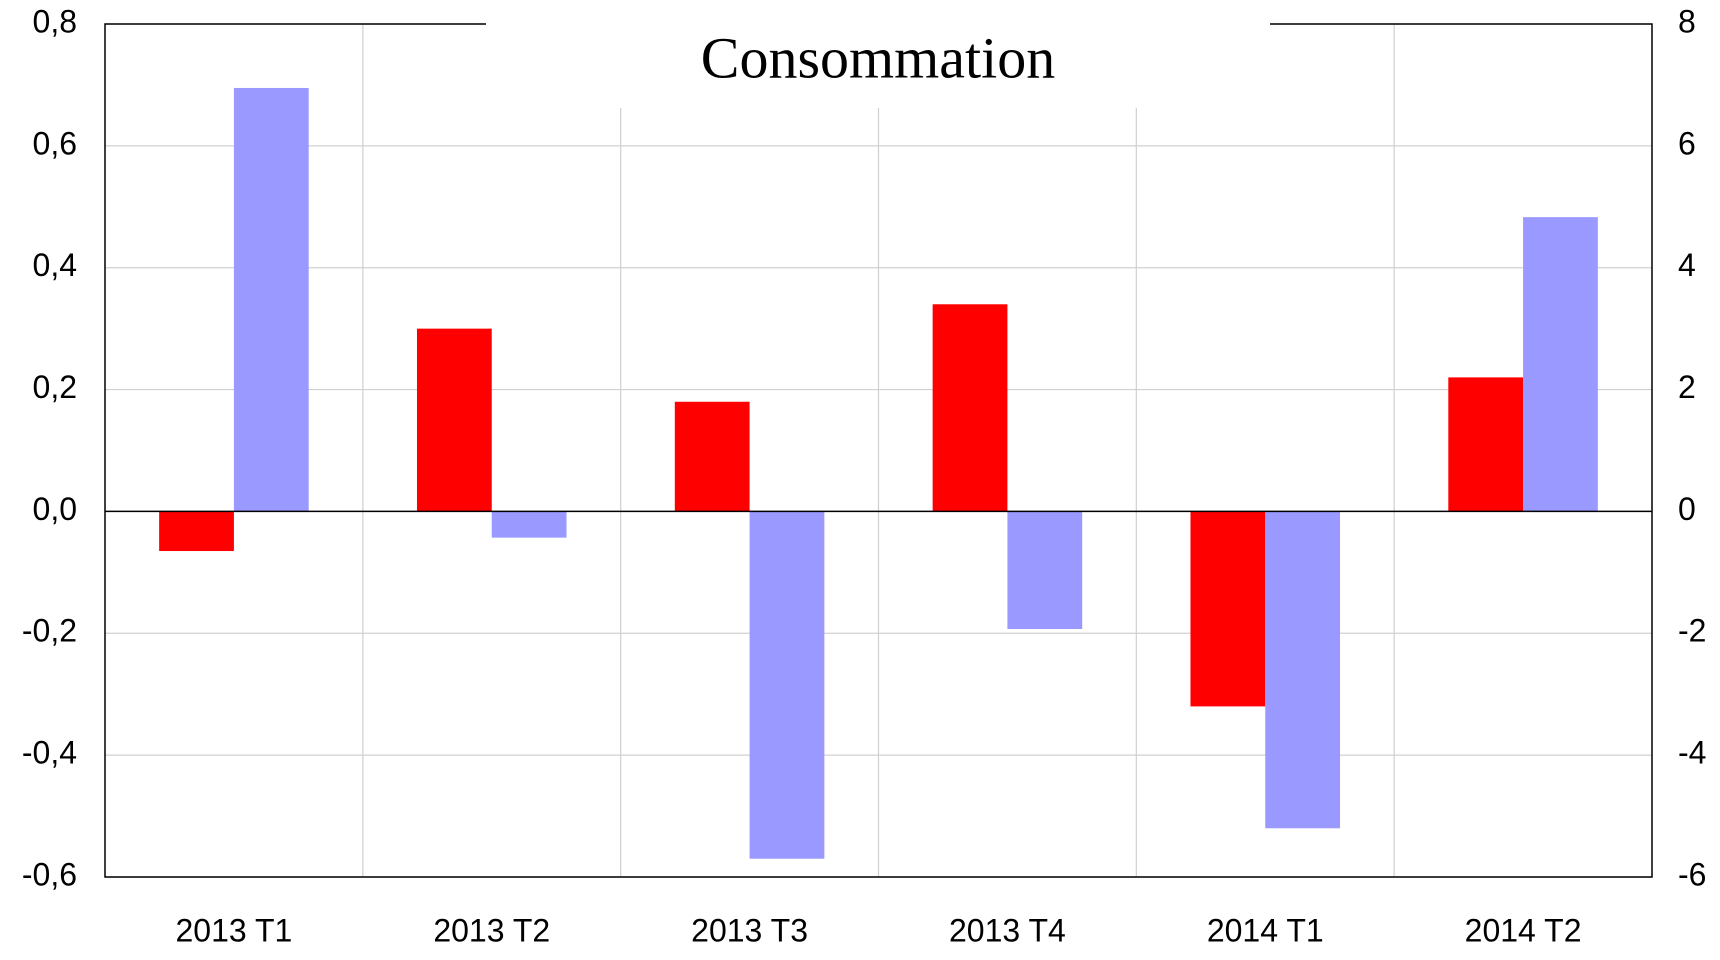 The height and width of the screenshot is (960, 1720). I want to click on y-tick-label: -0,6, so click(49, 874).